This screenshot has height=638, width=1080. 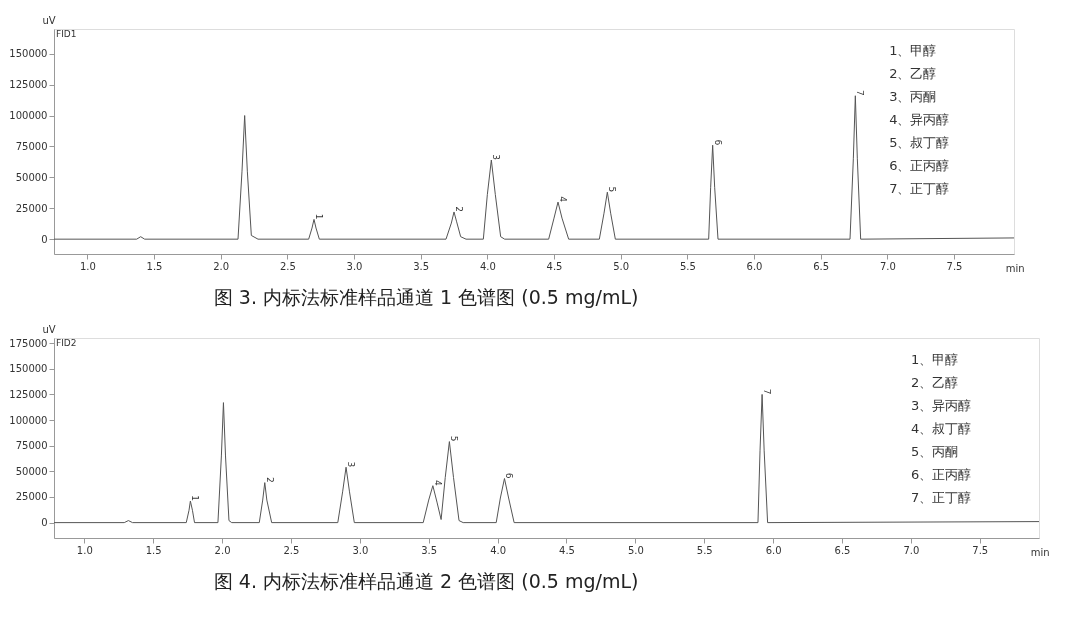 I want to click on text: 图 4. 内标法标准样品通道 2 色谱图 (0.5 mg/mL), so click(x=426, y=581).